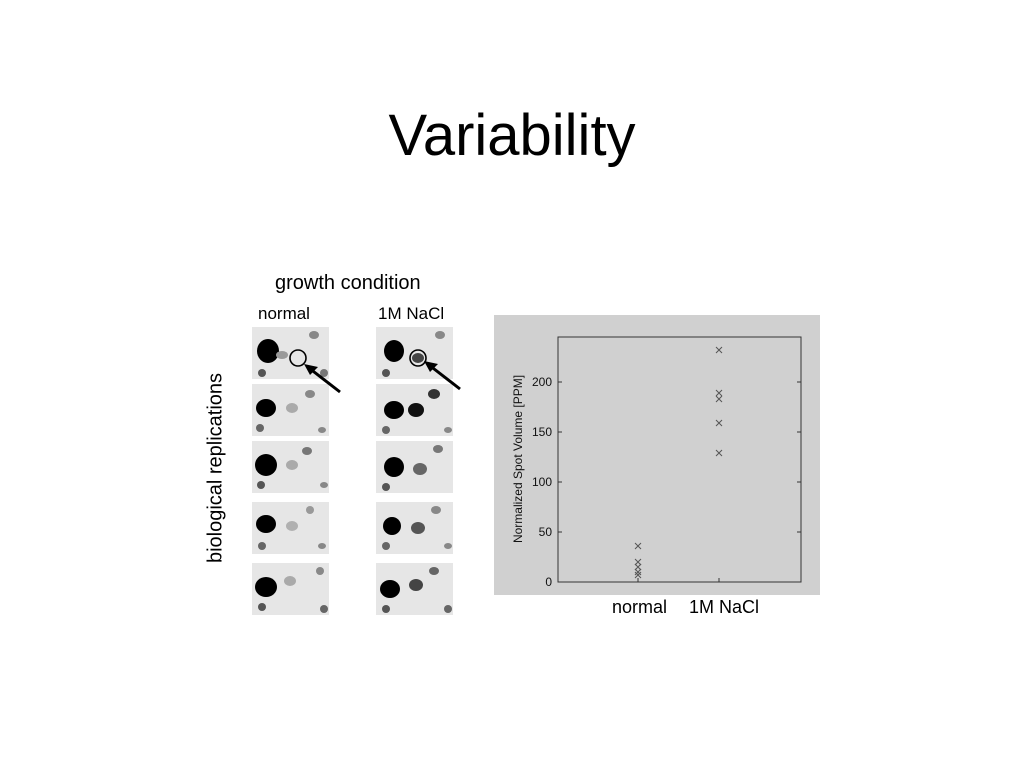  What do you see at coordinates (640, 607) in the screenshot?
I see `x-category-normal: normal` at bounding box center [640, 607].